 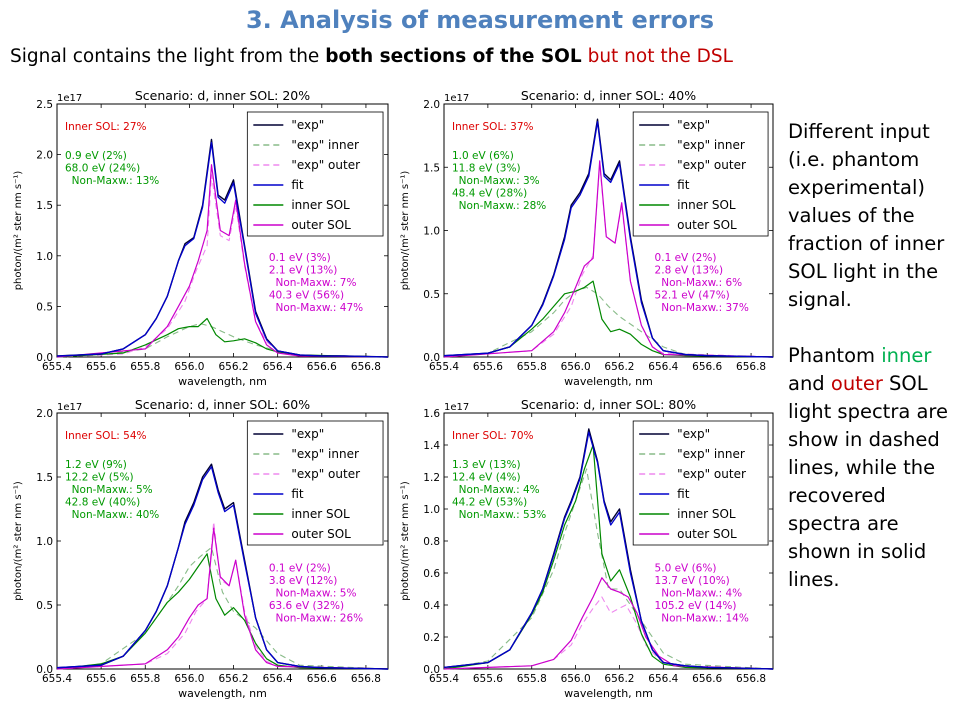 I want to click on inner-param: 68.0 eV (24%), so click(x=102, y=169).